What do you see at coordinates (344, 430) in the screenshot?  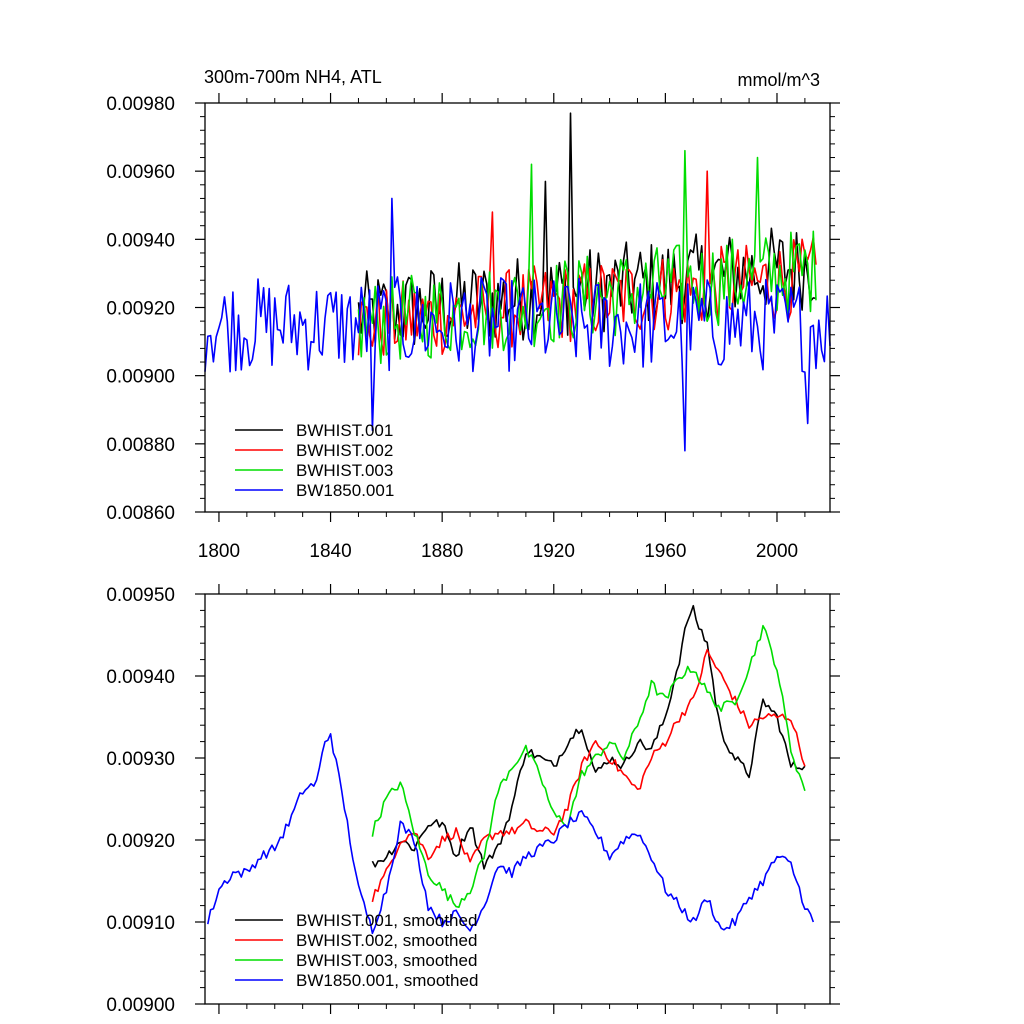 I see `legend-label: BWHIST.001` at bounding box center [344, 430].